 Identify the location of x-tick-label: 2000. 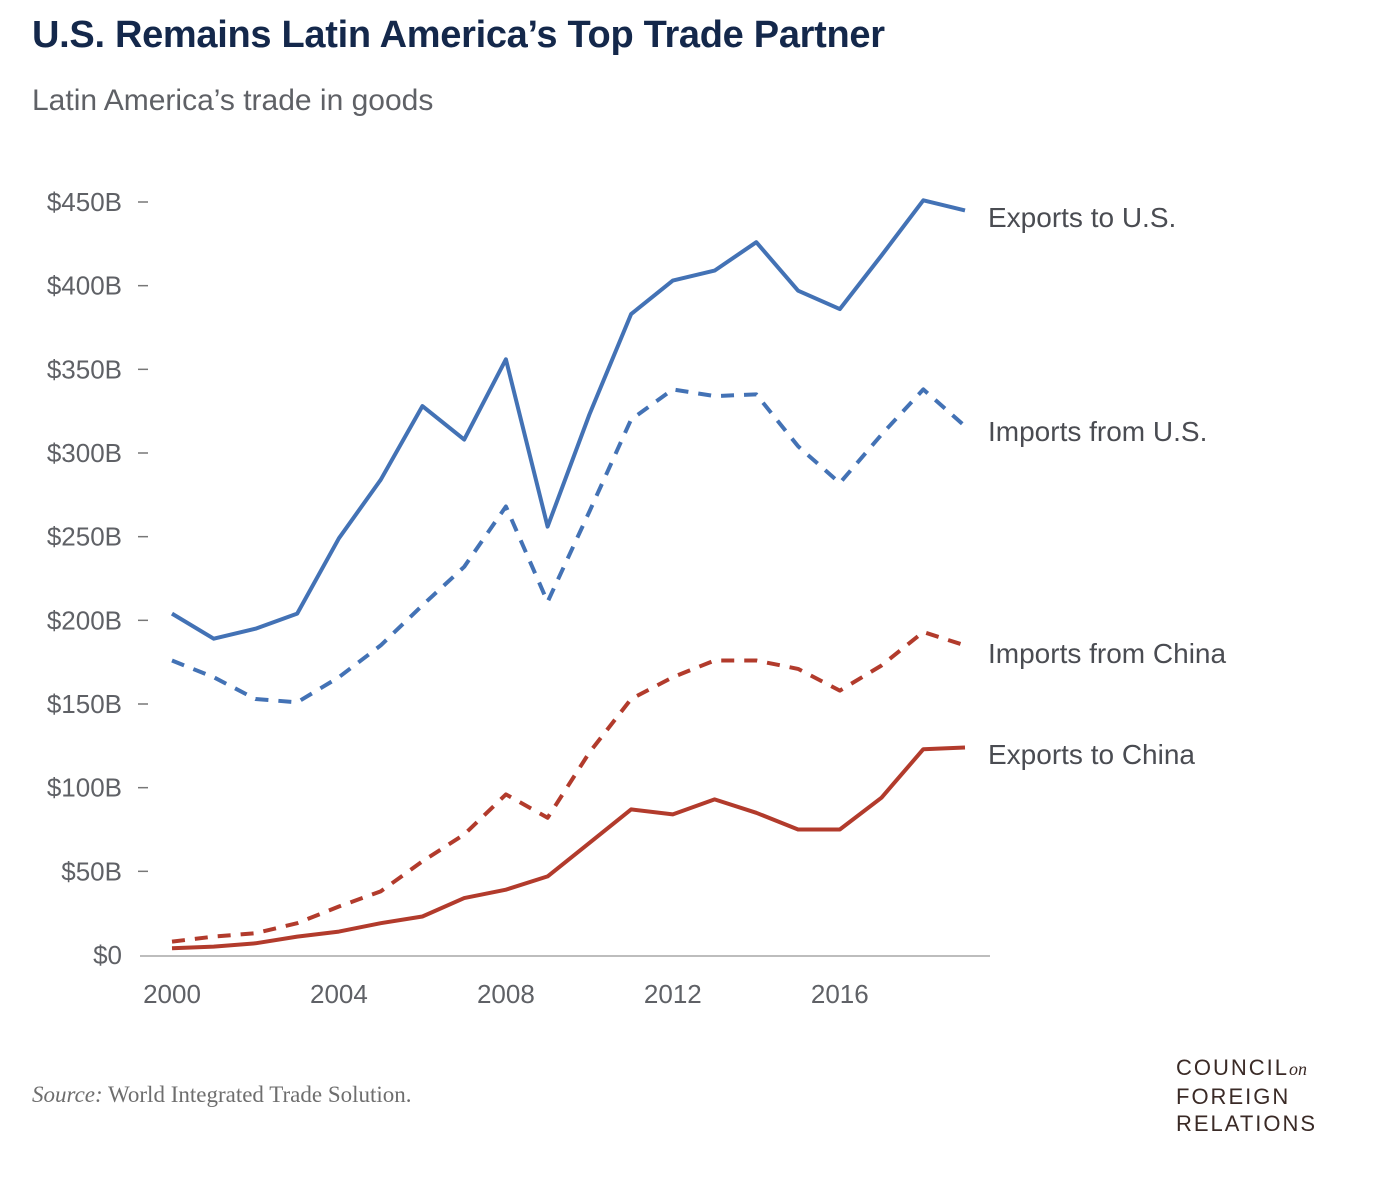
(172, 994).